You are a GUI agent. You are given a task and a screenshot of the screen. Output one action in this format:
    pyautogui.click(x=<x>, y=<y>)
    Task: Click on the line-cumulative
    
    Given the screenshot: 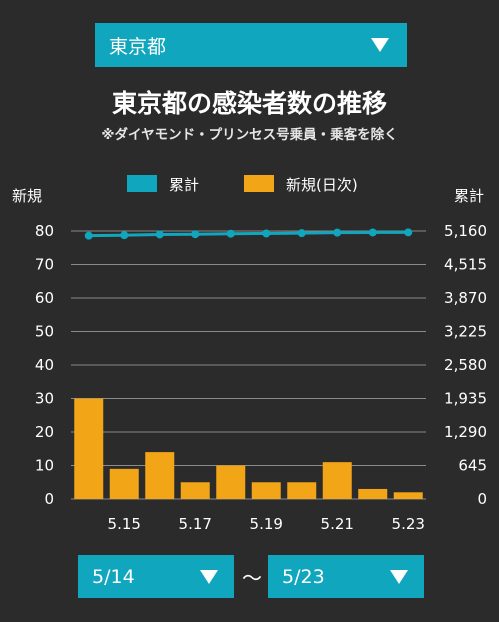 What is the action you would take?
    pyautogui.click(x=248, y=234)
    